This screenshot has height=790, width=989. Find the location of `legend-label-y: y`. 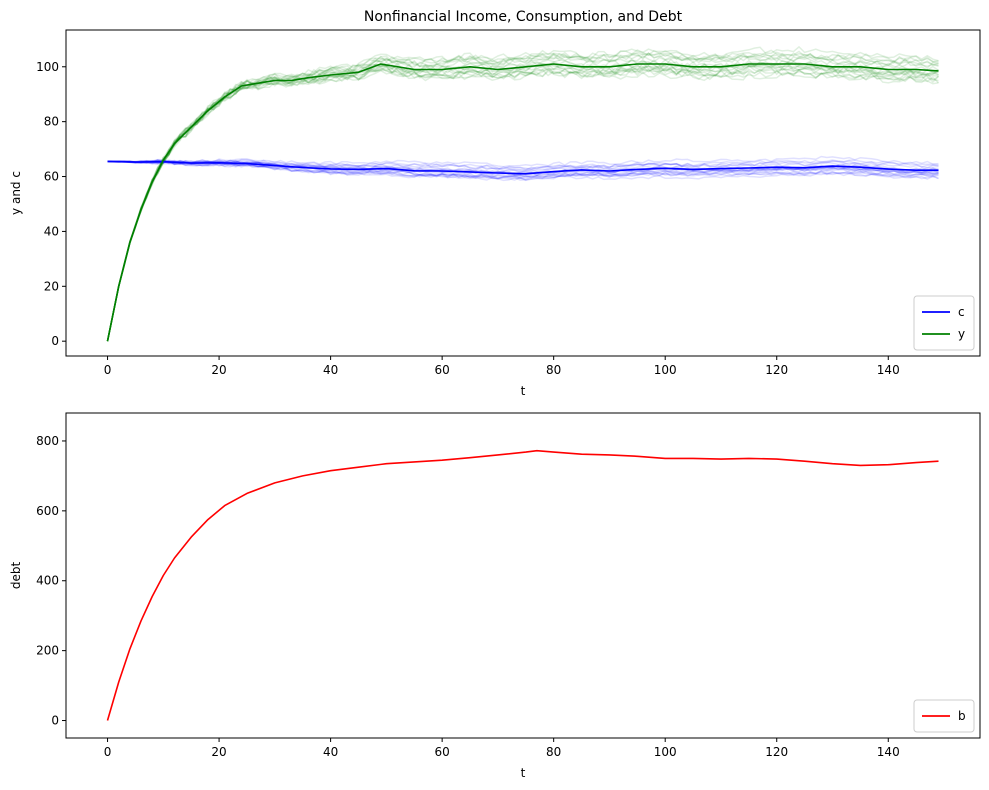

legend-label-y: y is located at coordinates (961, 334).